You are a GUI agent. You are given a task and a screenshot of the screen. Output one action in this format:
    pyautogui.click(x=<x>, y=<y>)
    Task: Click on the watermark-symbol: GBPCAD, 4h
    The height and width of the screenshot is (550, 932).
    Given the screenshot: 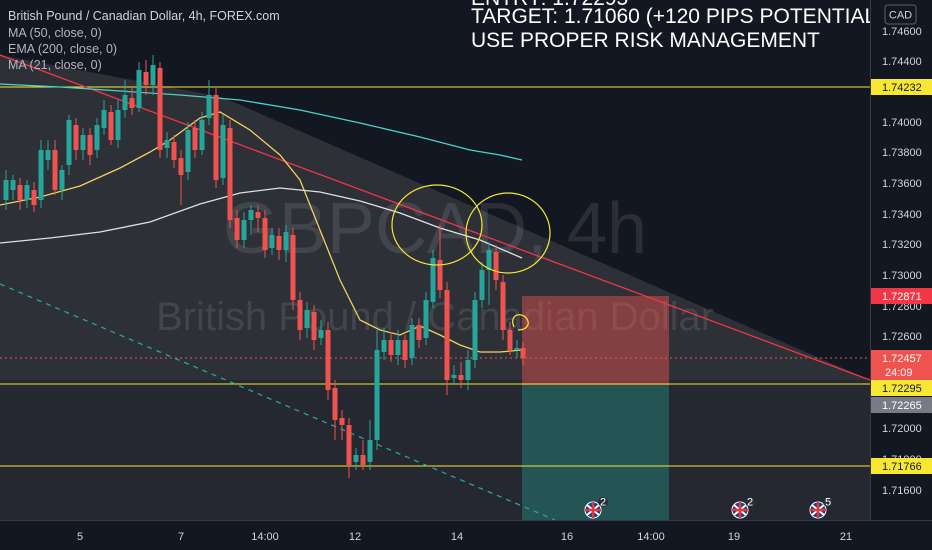 What is the action you would take?
    pyautogui.click(x=435, y=229)
    